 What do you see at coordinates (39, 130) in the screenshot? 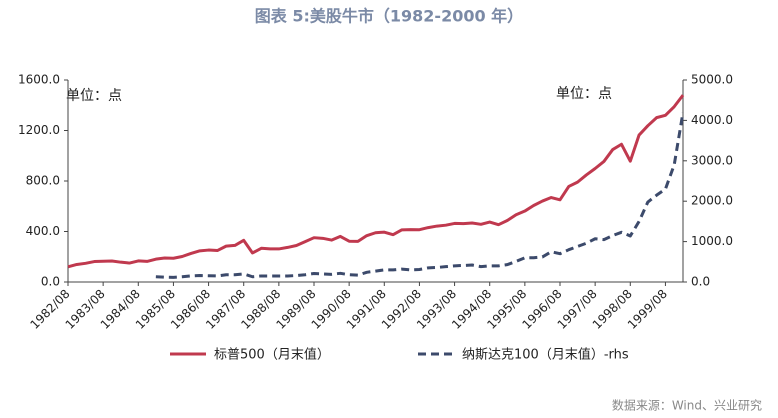
I see `y-tick-label: 1200.0` at bounding box center [39, 130].